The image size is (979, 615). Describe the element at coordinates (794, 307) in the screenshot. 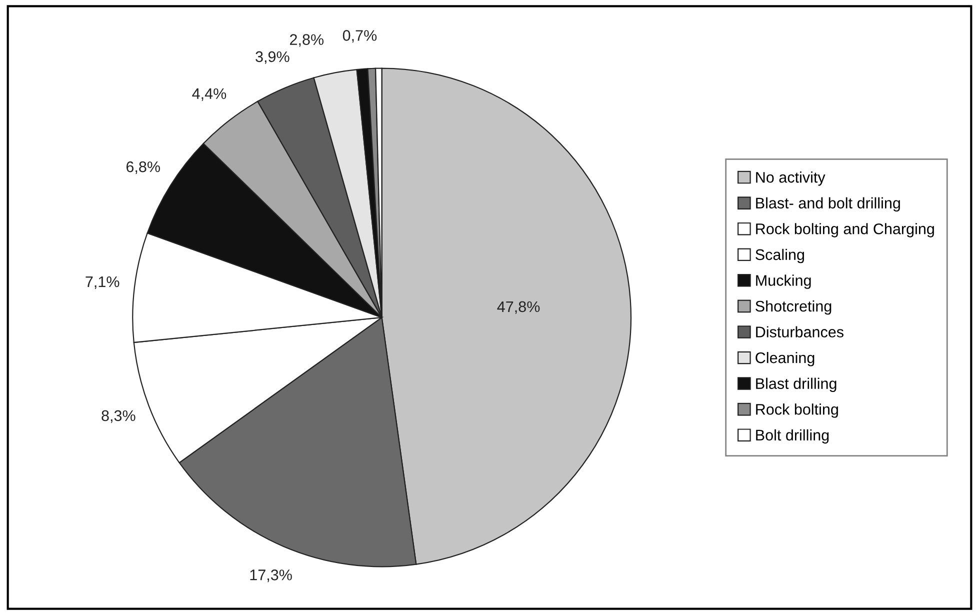

I see `legend-label: Shotcreting` at that location.